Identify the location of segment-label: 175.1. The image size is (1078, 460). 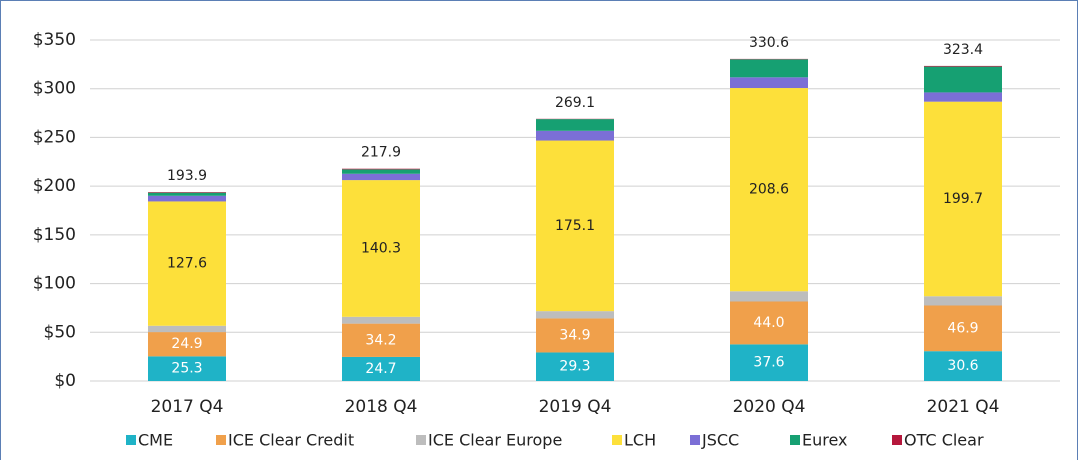
(575, 226).